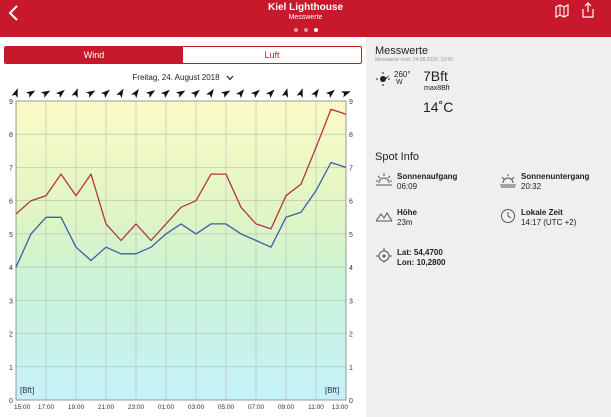 The image size is (611, 417). I want to click on latitude-label: Lat: 54,4700, so click(420, 253).